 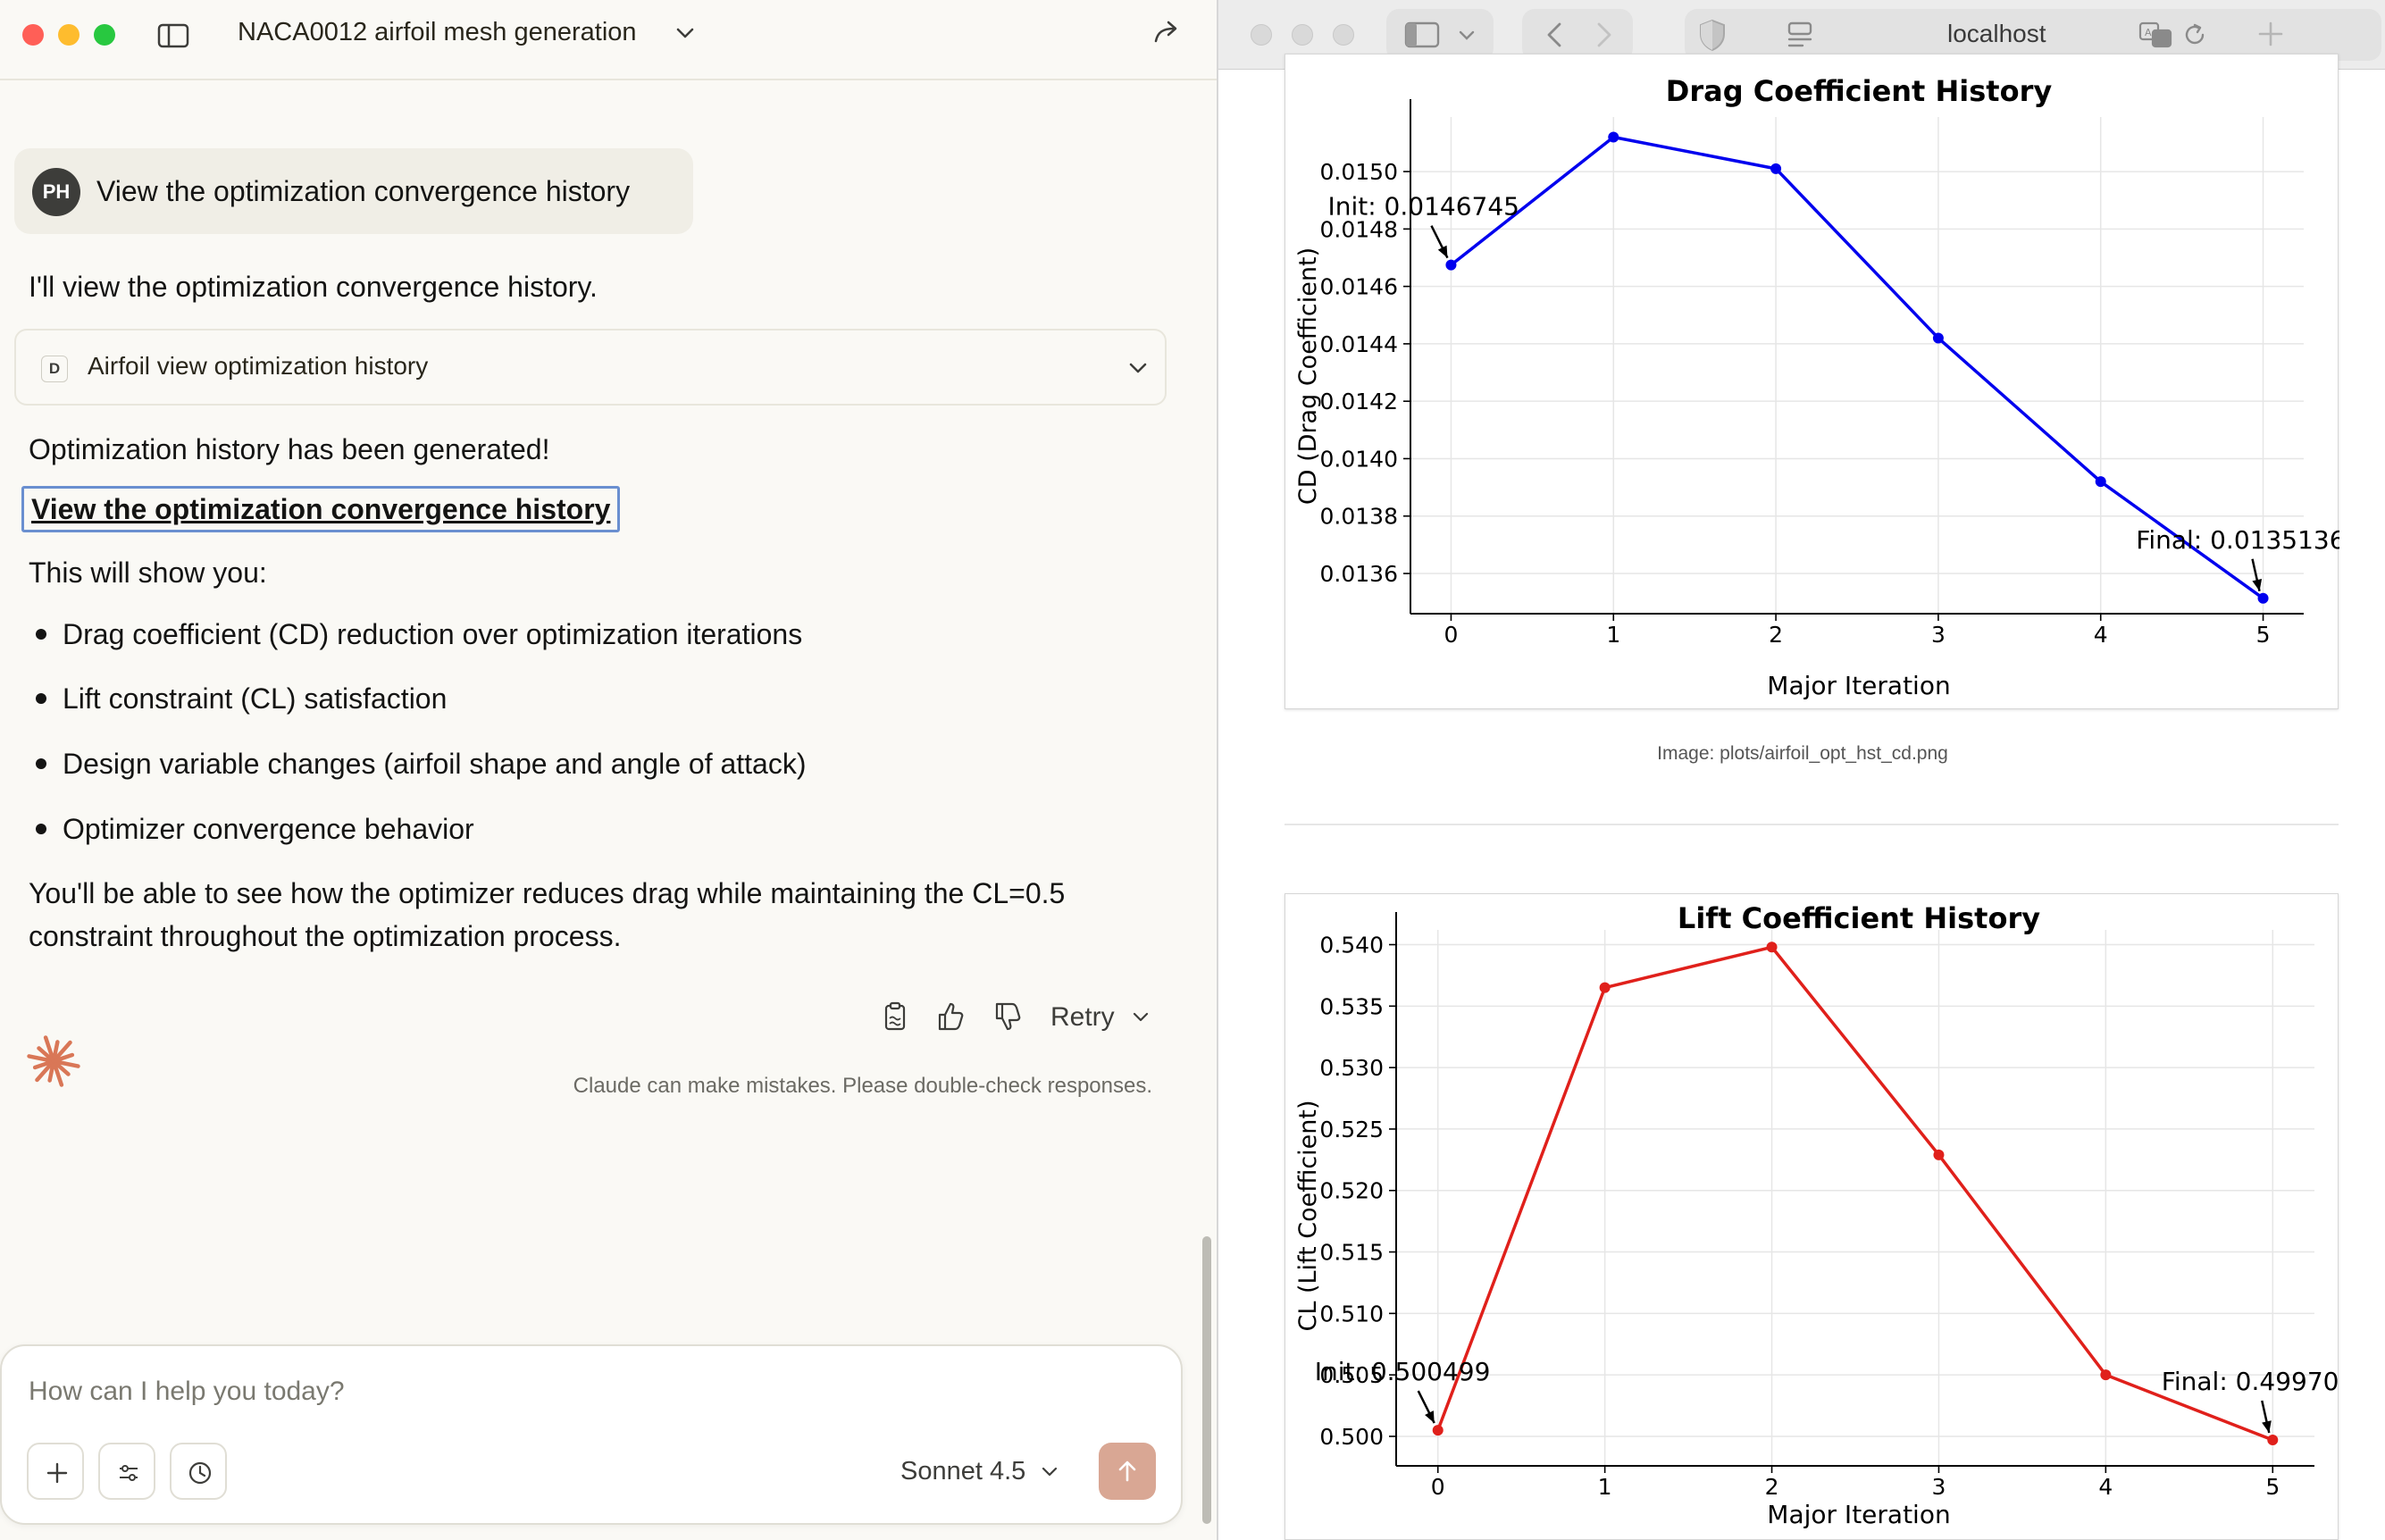 I want to click on retry-button: Retry, so click(x=1082, y=1017).